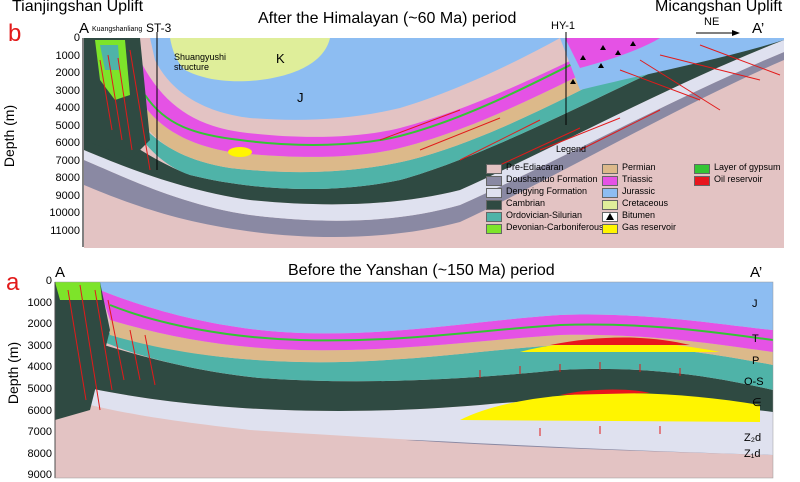 This screenshot has height=482, width=800. Describe the element at coordinates (39, 432) in the screenshot. I see `panel-a-ytick: 7000` at that location.